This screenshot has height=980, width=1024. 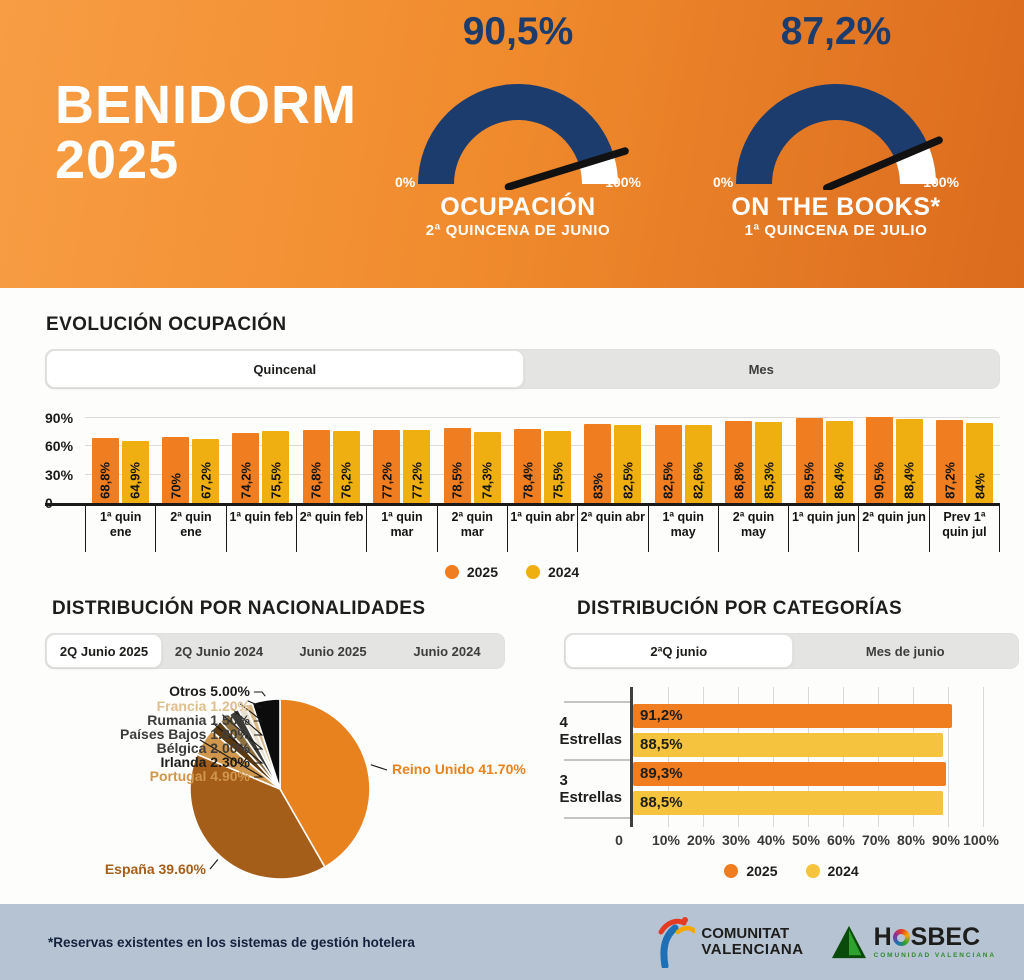 What do you see at coordinates (736, 840) in the screenshot?
I see `x-tick-30: 30%` at bounding box center [736, 840].